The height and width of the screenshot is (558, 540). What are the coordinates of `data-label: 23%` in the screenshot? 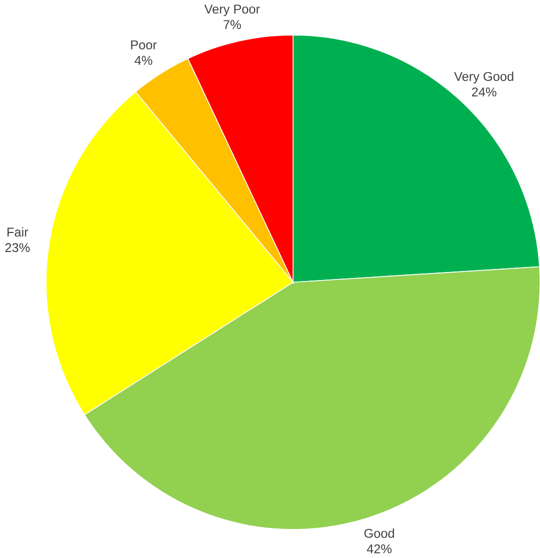 It's located at (17, 247).